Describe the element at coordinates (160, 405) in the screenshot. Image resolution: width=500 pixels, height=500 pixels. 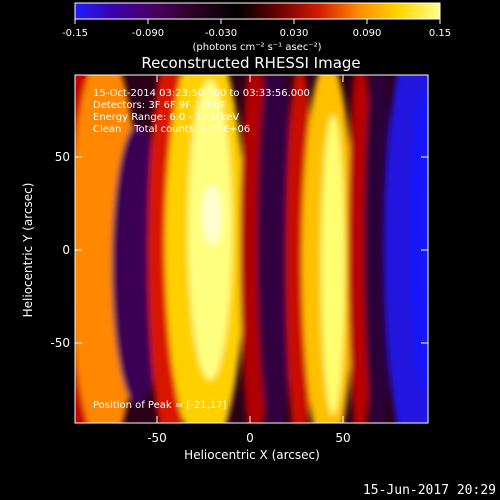
I see `annotation-peak-position: Position of Peak = [-21,17]` at that location.